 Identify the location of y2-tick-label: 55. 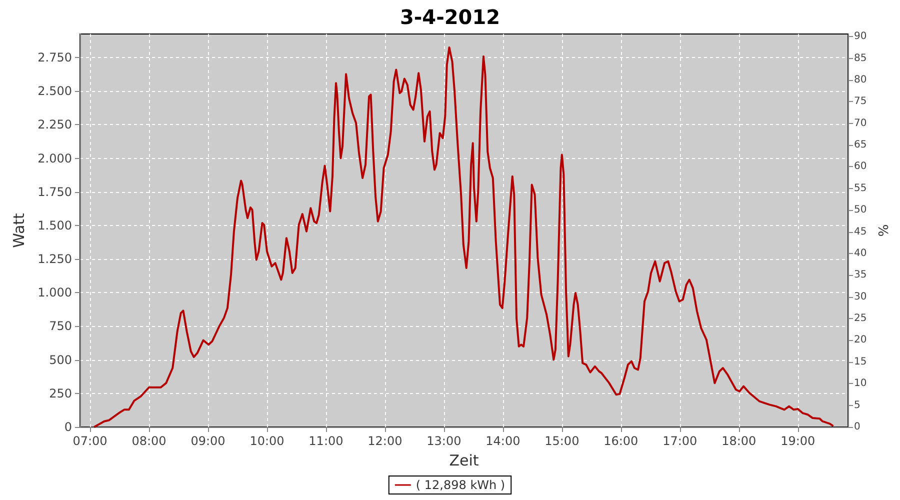
(860, 188).